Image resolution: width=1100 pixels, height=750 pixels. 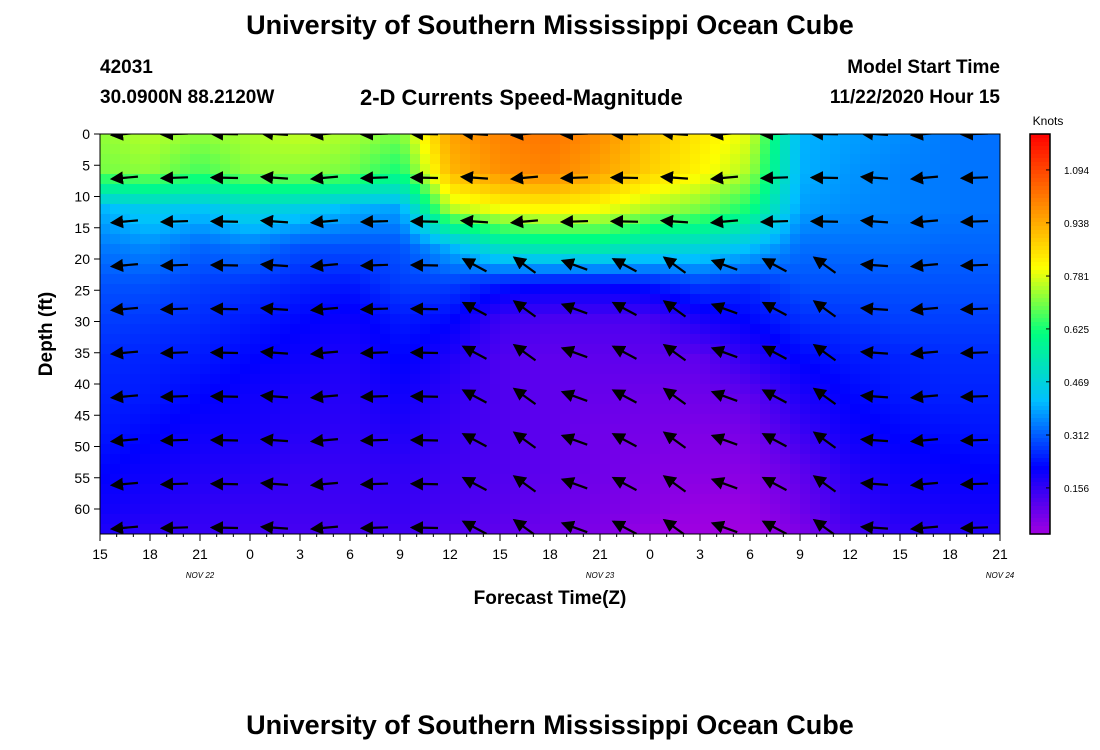 What do you see at coordinates (82, 415) in the screenshot?
I see `y-tick-label: 45` at bounding box center [82, 415].